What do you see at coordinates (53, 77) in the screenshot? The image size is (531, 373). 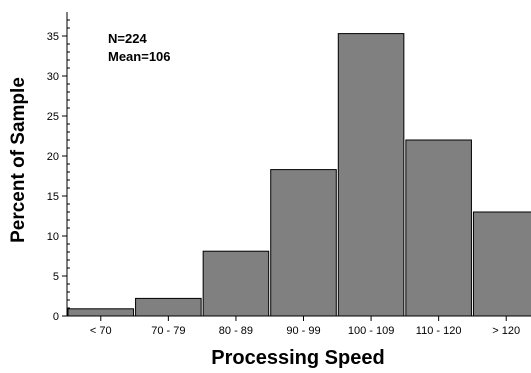 I see `y-tick-label-6: 30` at bounding box center [53, 77].